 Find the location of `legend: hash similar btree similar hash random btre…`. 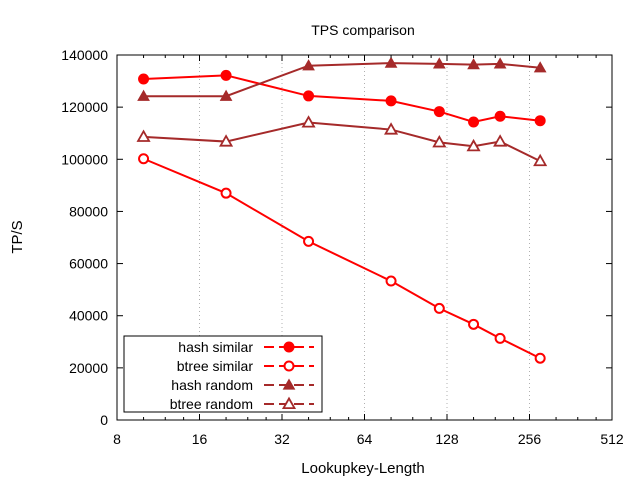

legend: hash similar btree similar hash random btre… is located at coordinates (223, 374).